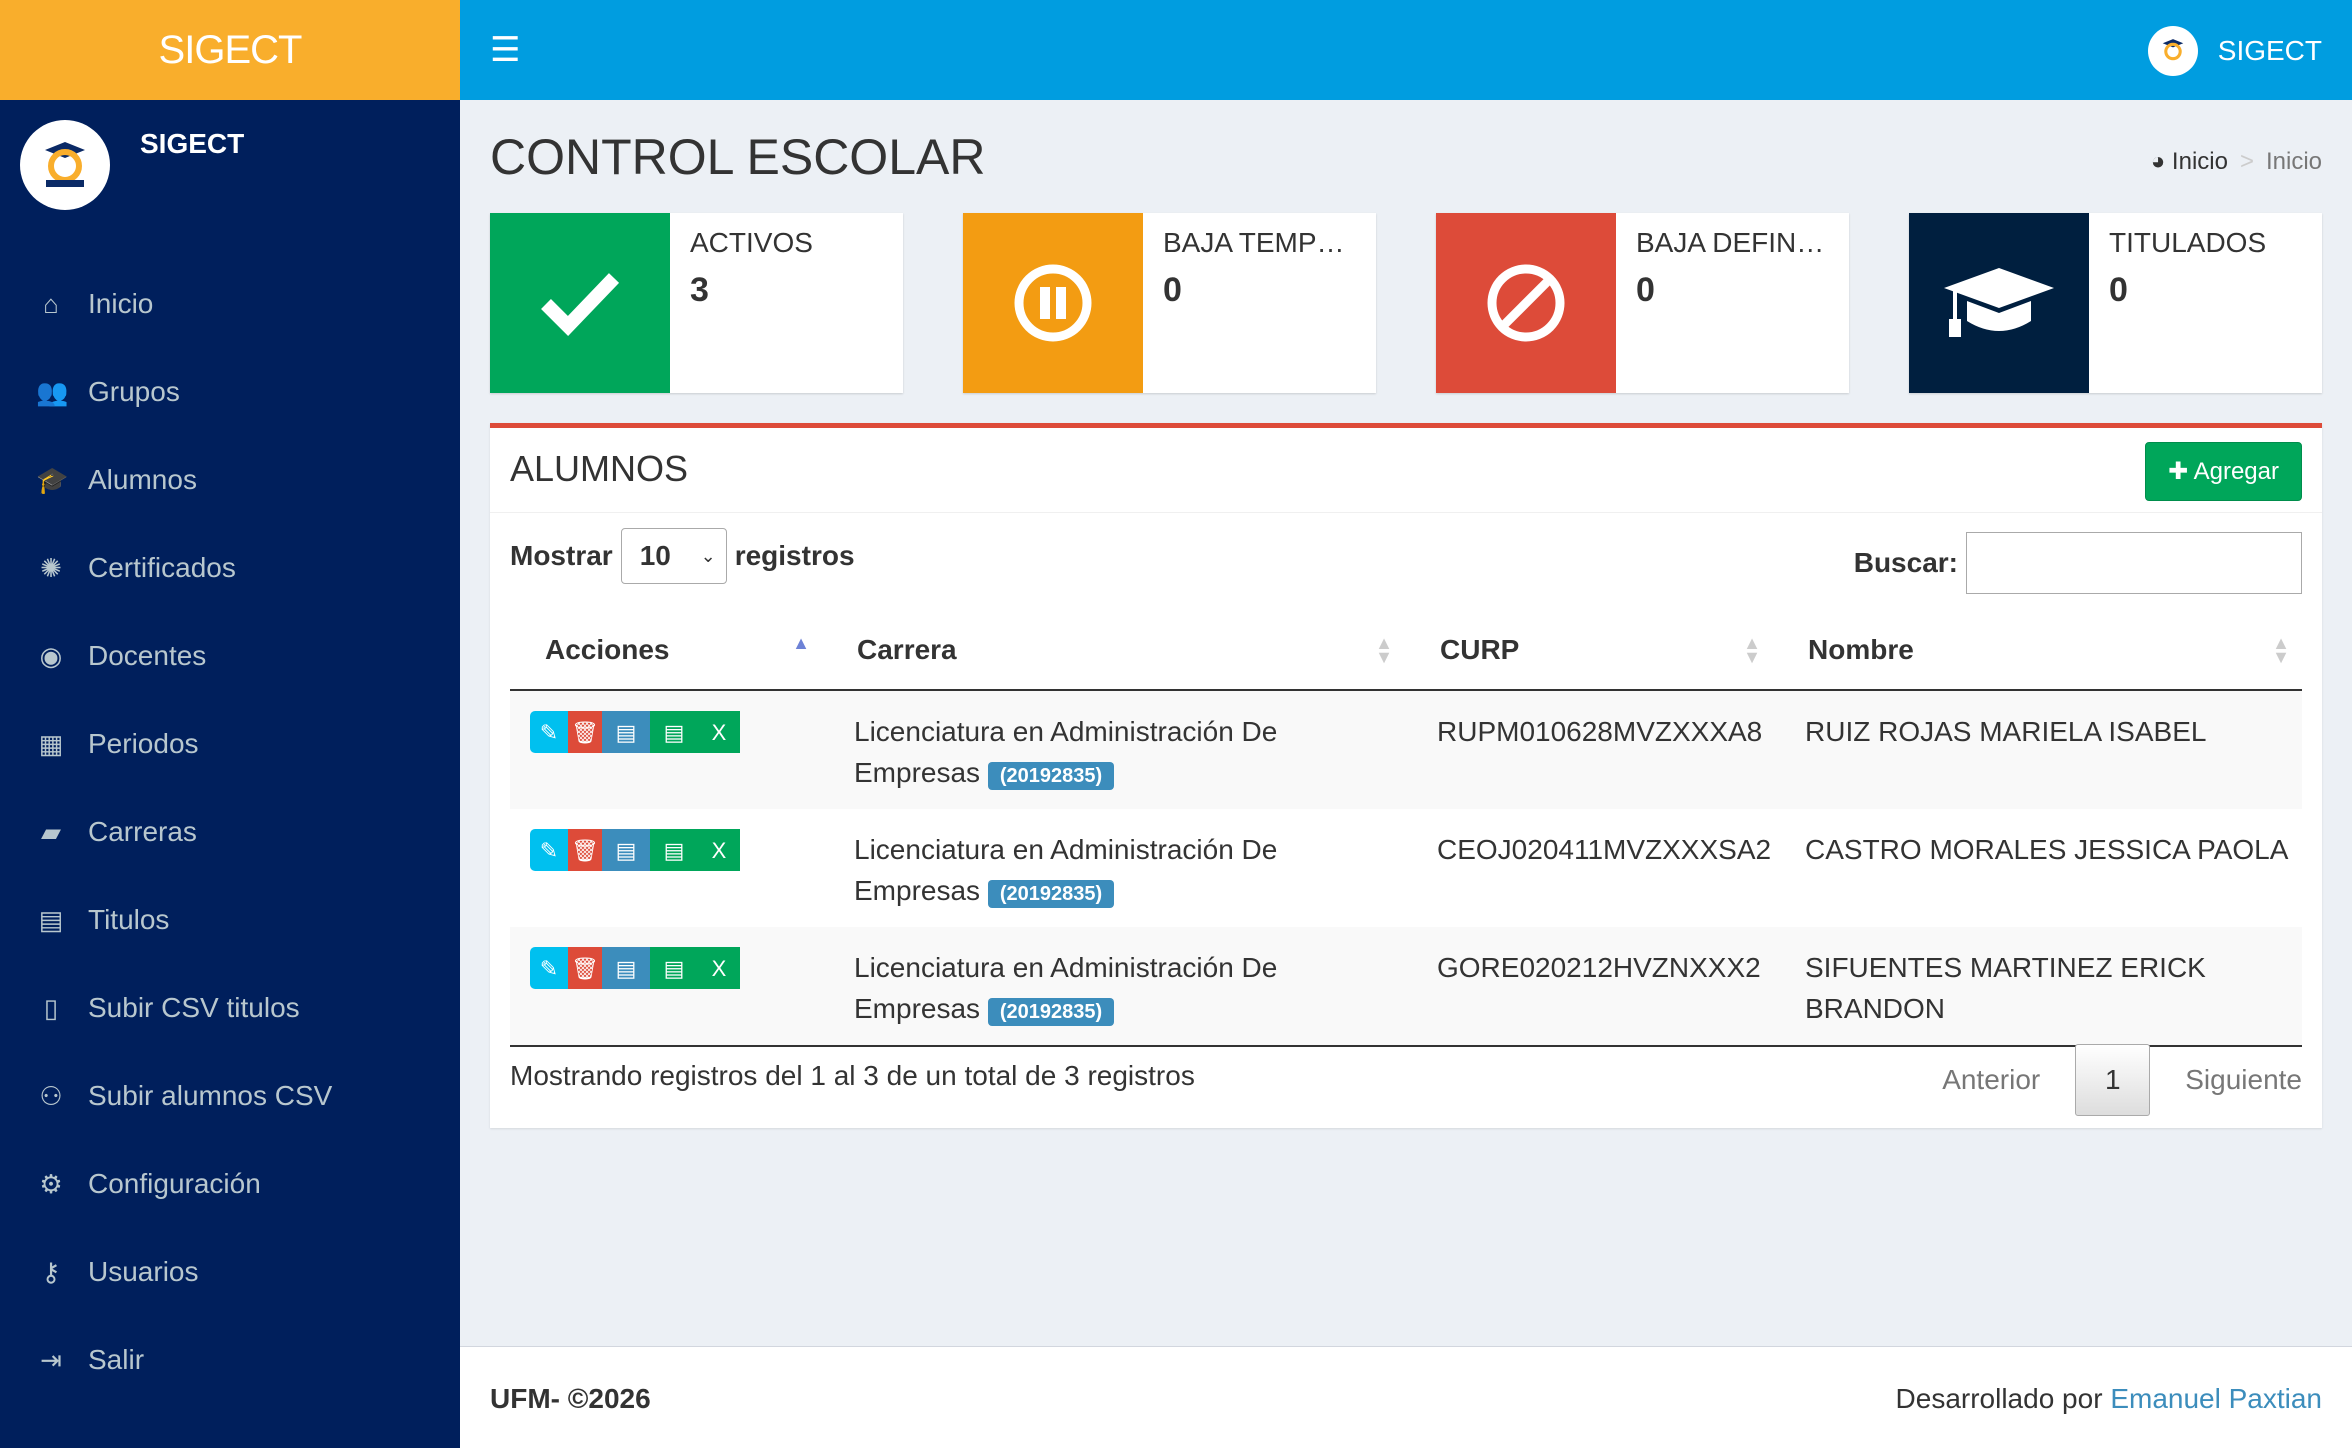 This screenshot has width=2352, height=1448. I want to click on search-input, so click(2134, 563).